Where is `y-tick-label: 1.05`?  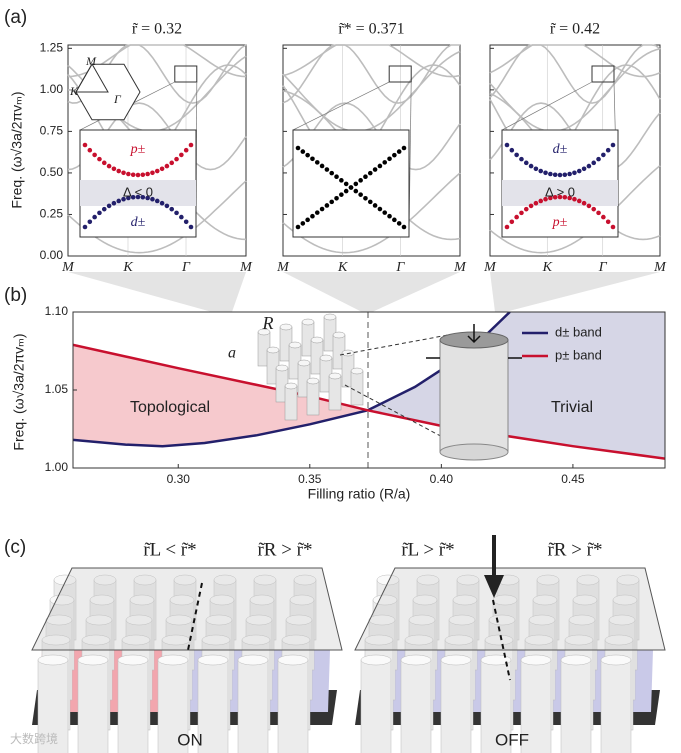 y-tick-label: 1.05 is located at coordinates (57, 389).